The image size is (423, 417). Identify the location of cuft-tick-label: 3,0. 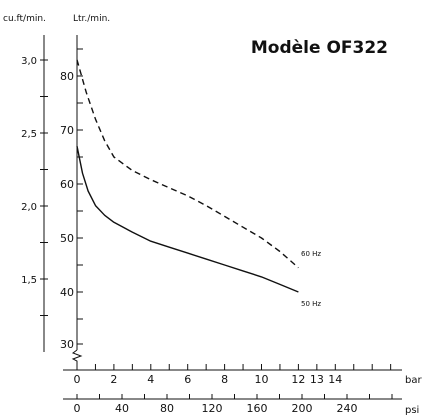
(29, 61).